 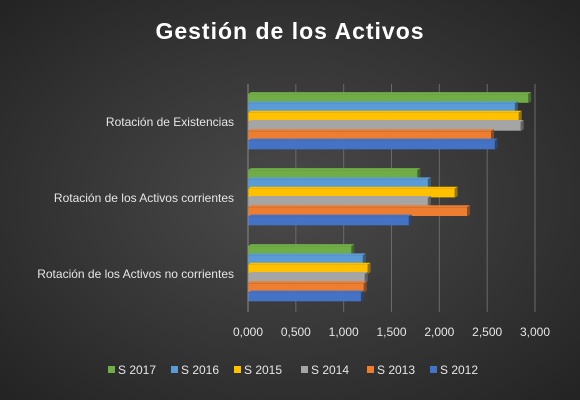 I want to click on legend-label: S 2017, so click(x=137, y=370).